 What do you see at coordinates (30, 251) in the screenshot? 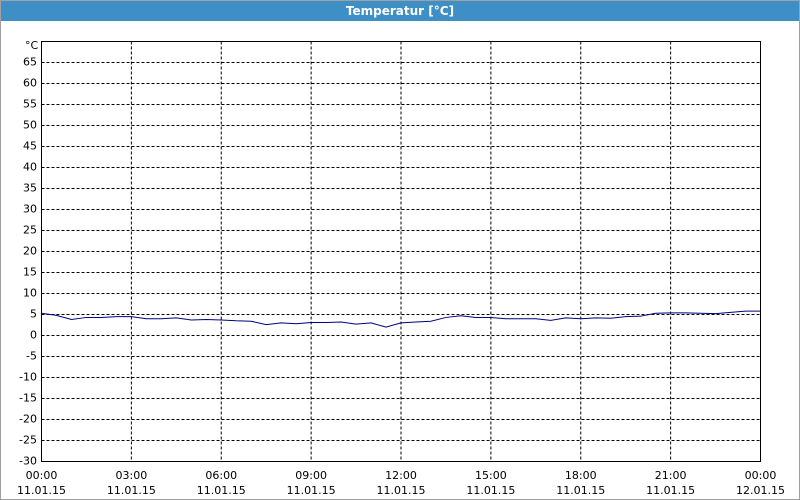
I see `y-tick-label: 20` at bounding box center [30, 251].